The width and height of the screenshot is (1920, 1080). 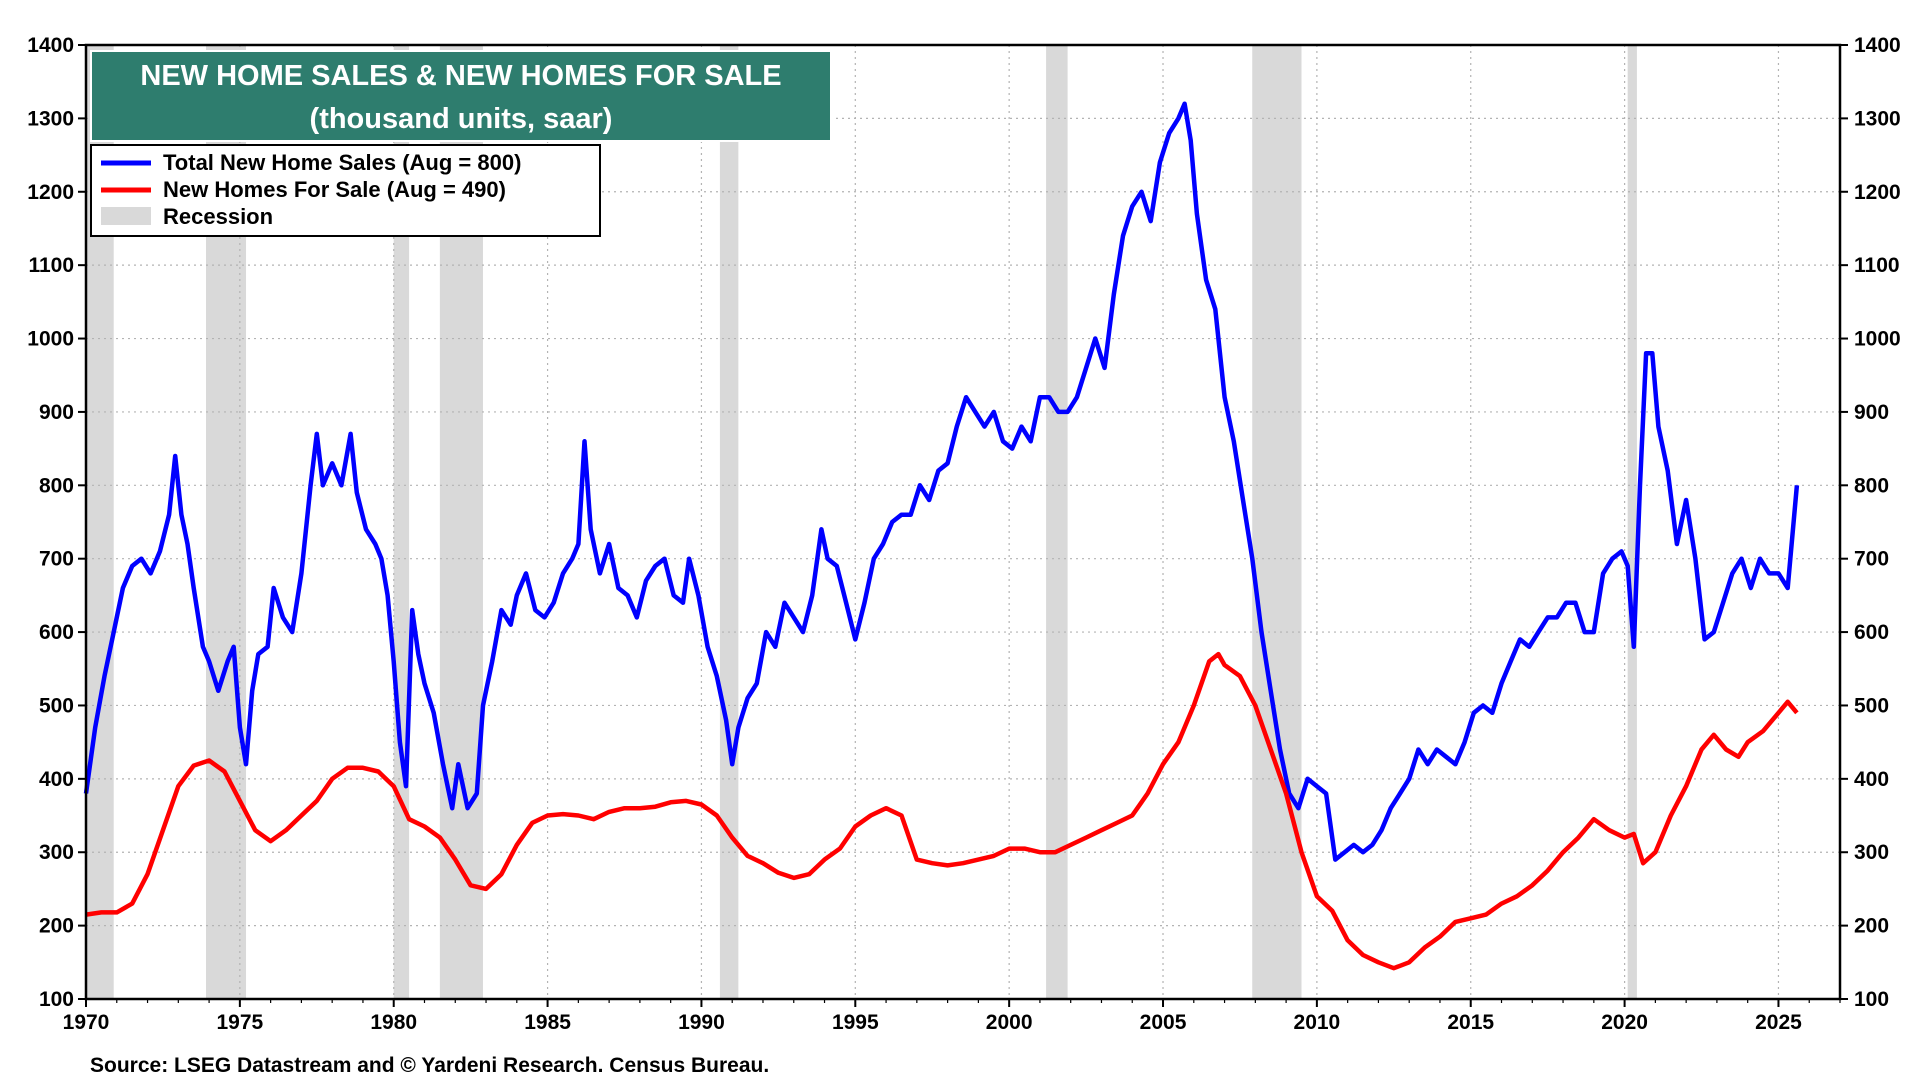 What do you see at coordinates (56, 412) in the screenshot?
I see `y-tick-label-left-8: 900` at bounding box center [56, 412].